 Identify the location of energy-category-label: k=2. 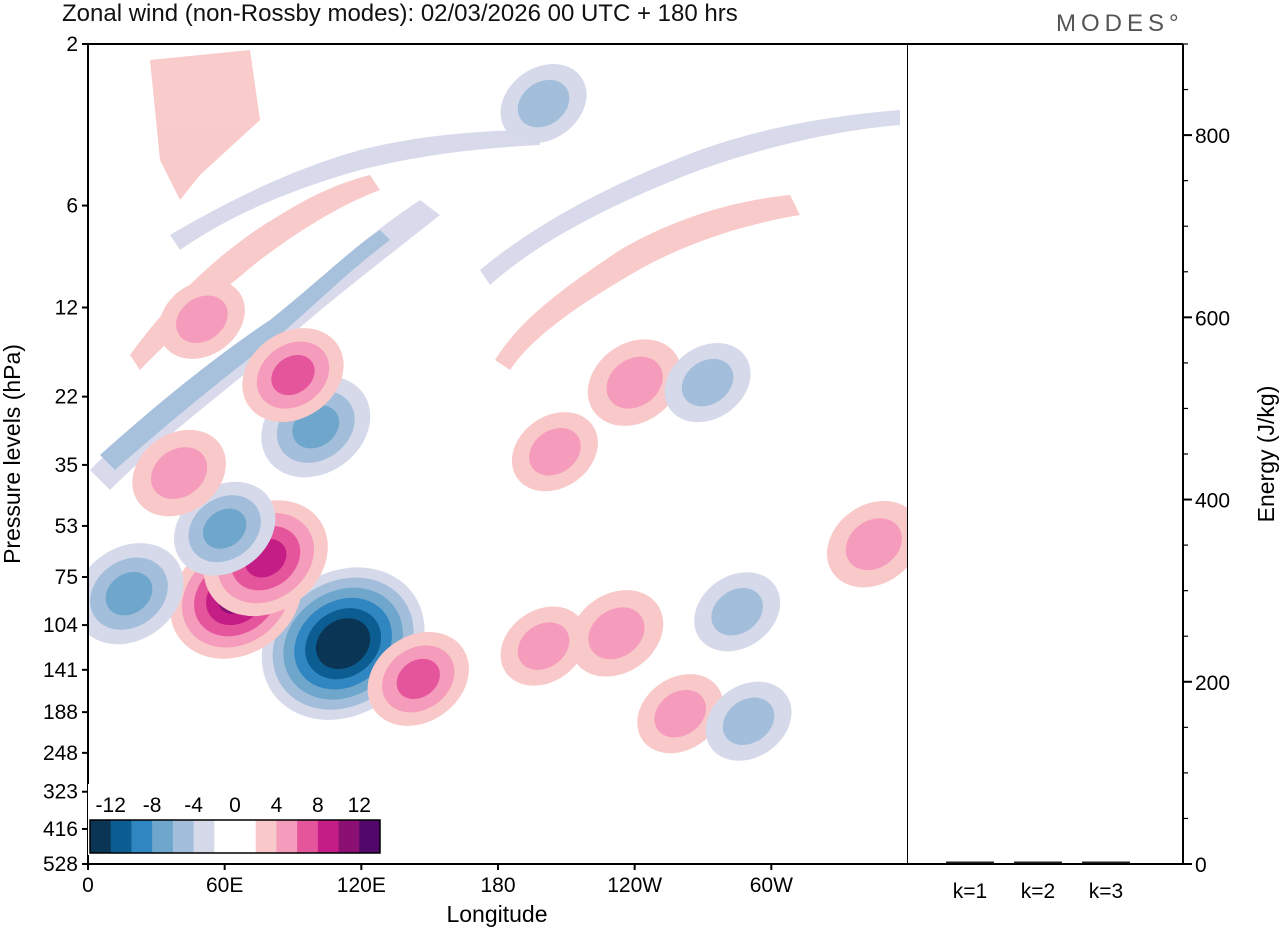
(1038, 891).